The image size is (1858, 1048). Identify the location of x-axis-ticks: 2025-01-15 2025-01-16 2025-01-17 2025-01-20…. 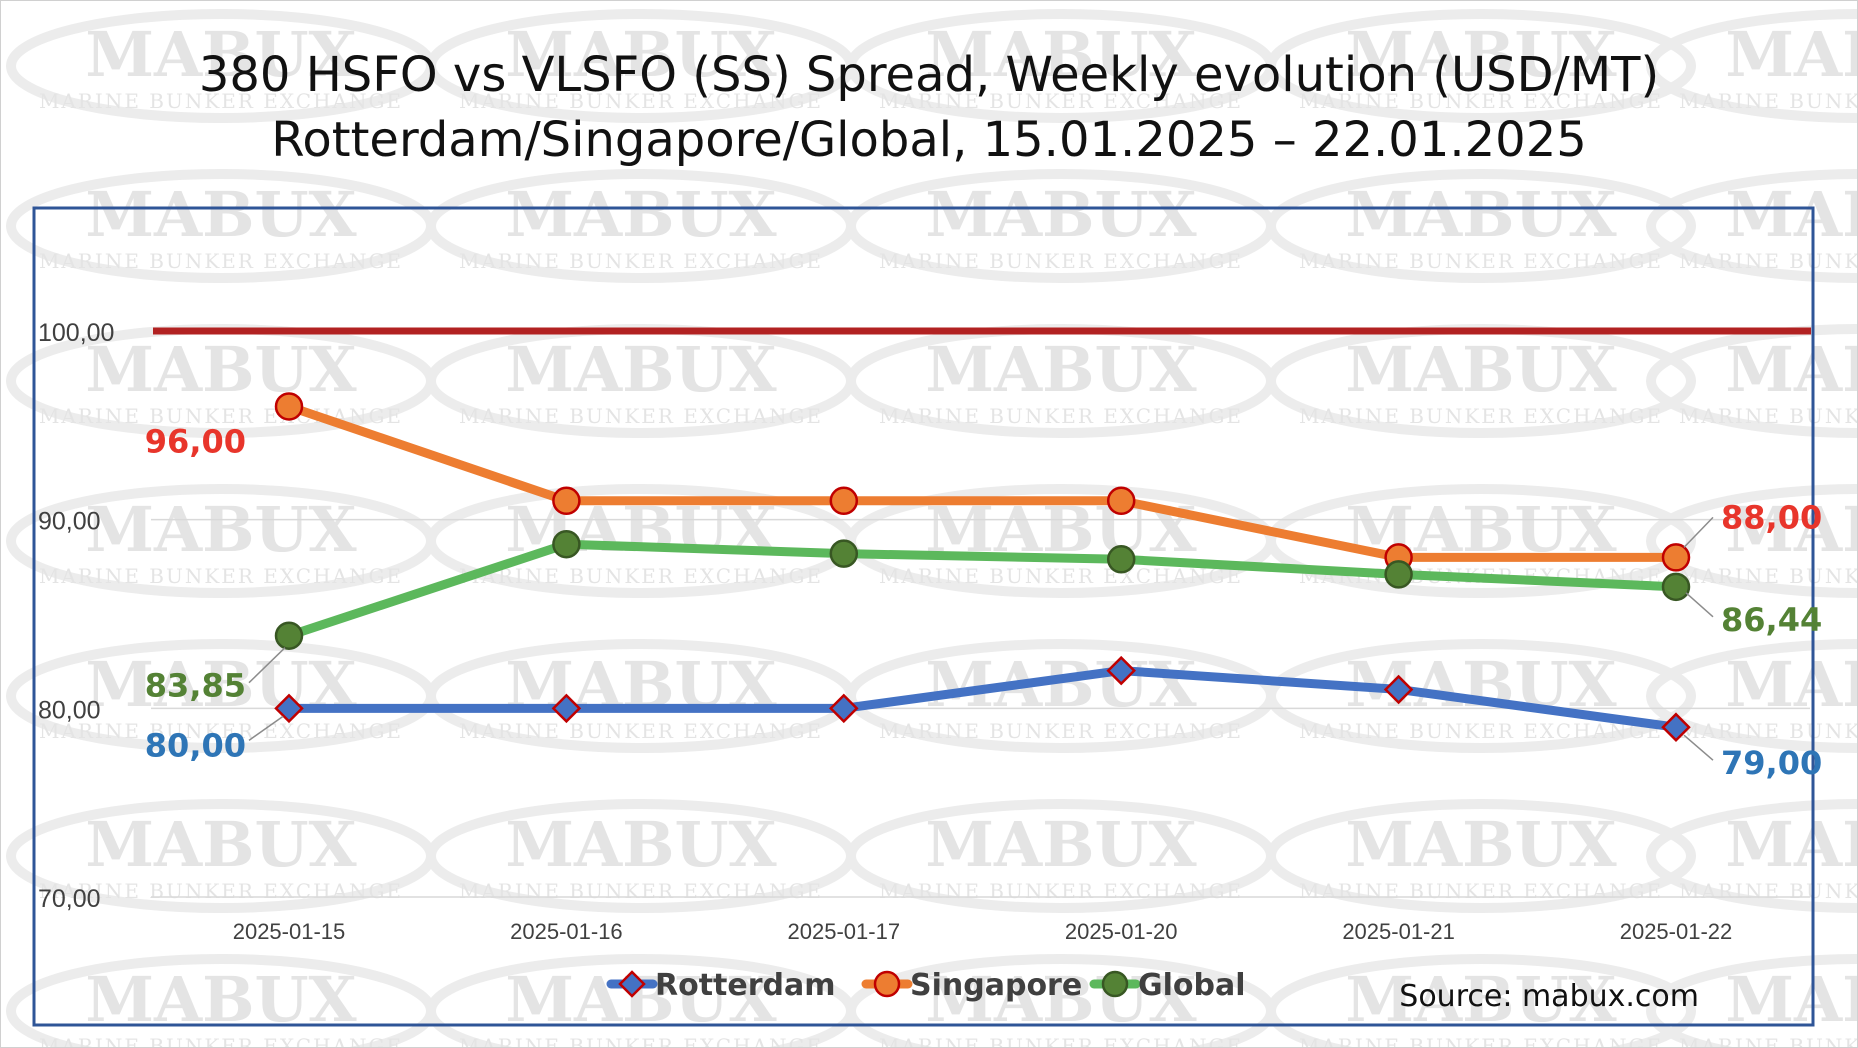
(983, 931).